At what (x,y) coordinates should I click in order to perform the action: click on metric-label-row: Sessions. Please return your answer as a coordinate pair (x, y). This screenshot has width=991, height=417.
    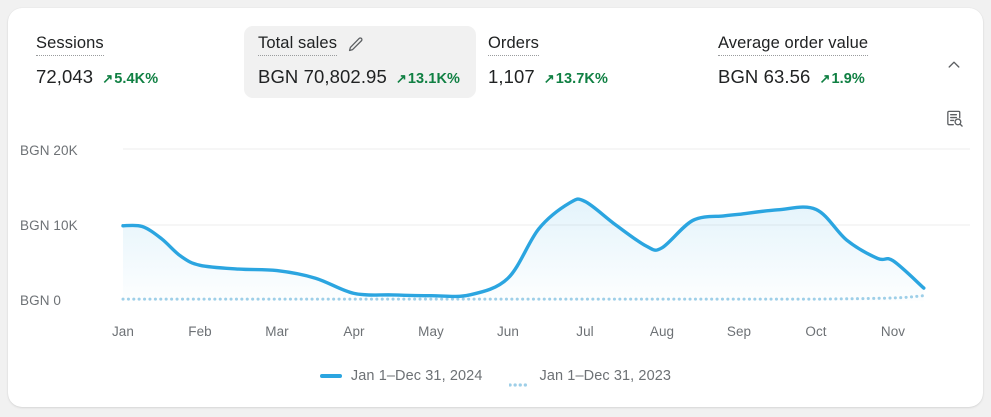
    Looking at the image, I should click on (97, 45).